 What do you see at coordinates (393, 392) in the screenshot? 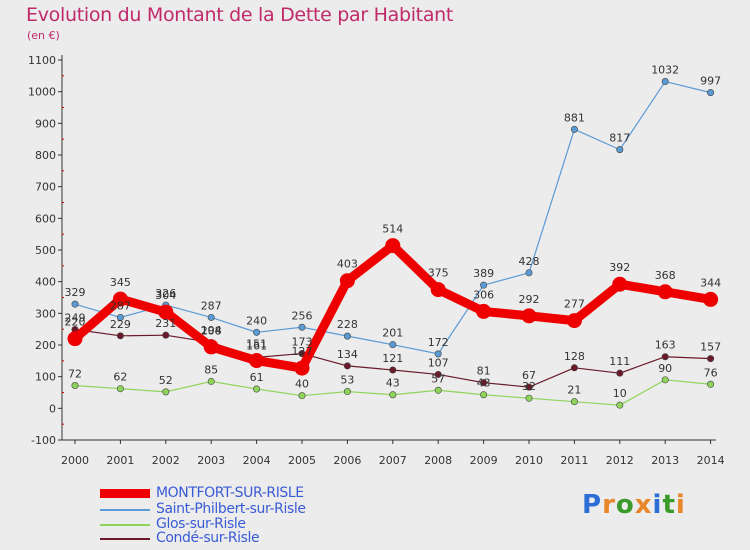
I see `series-glos-sur-risle` at bounding box center [393, 392].